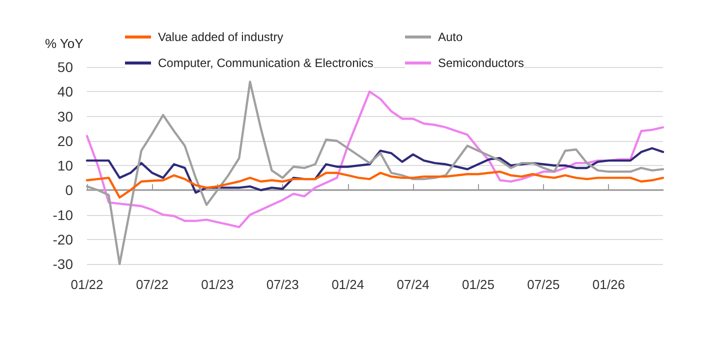 The width and height of the screenshot is (702, 339). What do you see at coordinates (65, 140) in the screenshot?
I see `y-tick-label: 20` at bounding box center [65, 140].